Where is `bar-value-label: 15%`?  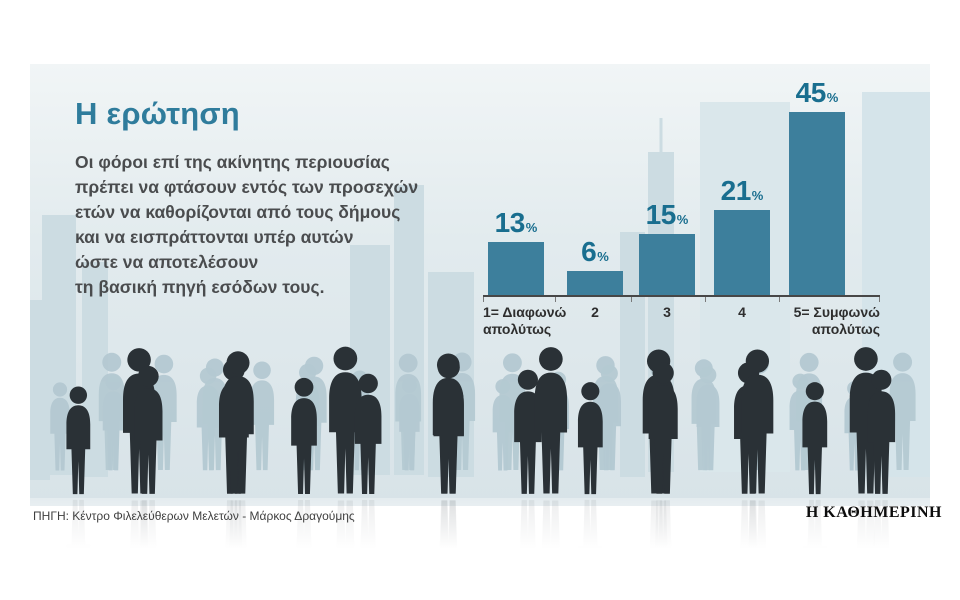
bar-value-label: 15% is located at coordinates (667, 214).